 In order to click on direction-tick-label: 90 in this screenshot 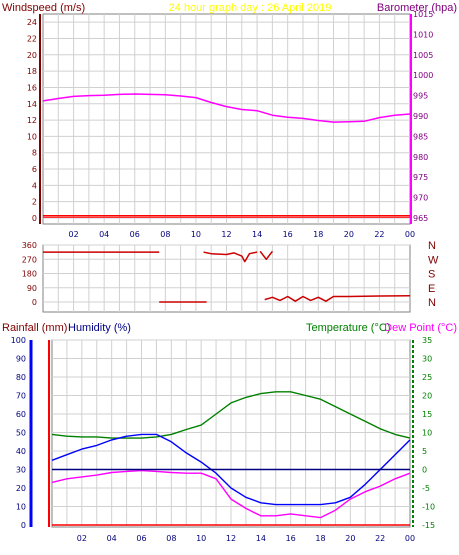, I will do `click(32, 288)`.